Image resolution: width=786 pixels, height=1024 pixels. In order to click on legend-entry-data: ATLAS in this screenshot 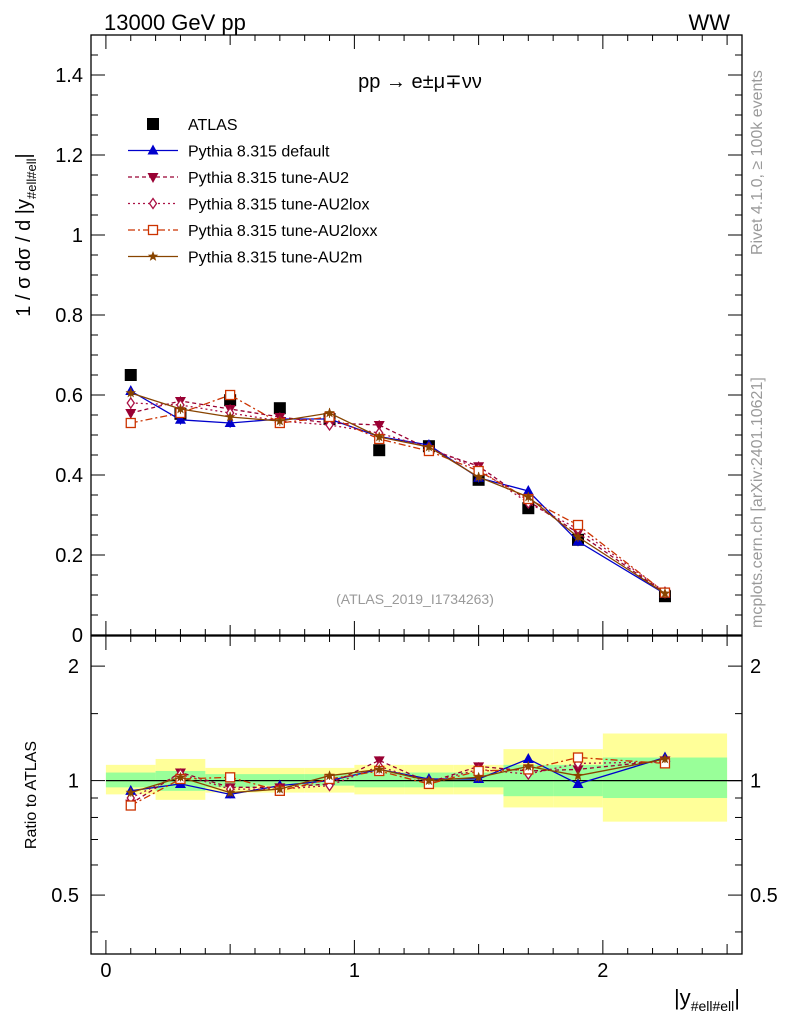, I will do `click(192, 125)`.